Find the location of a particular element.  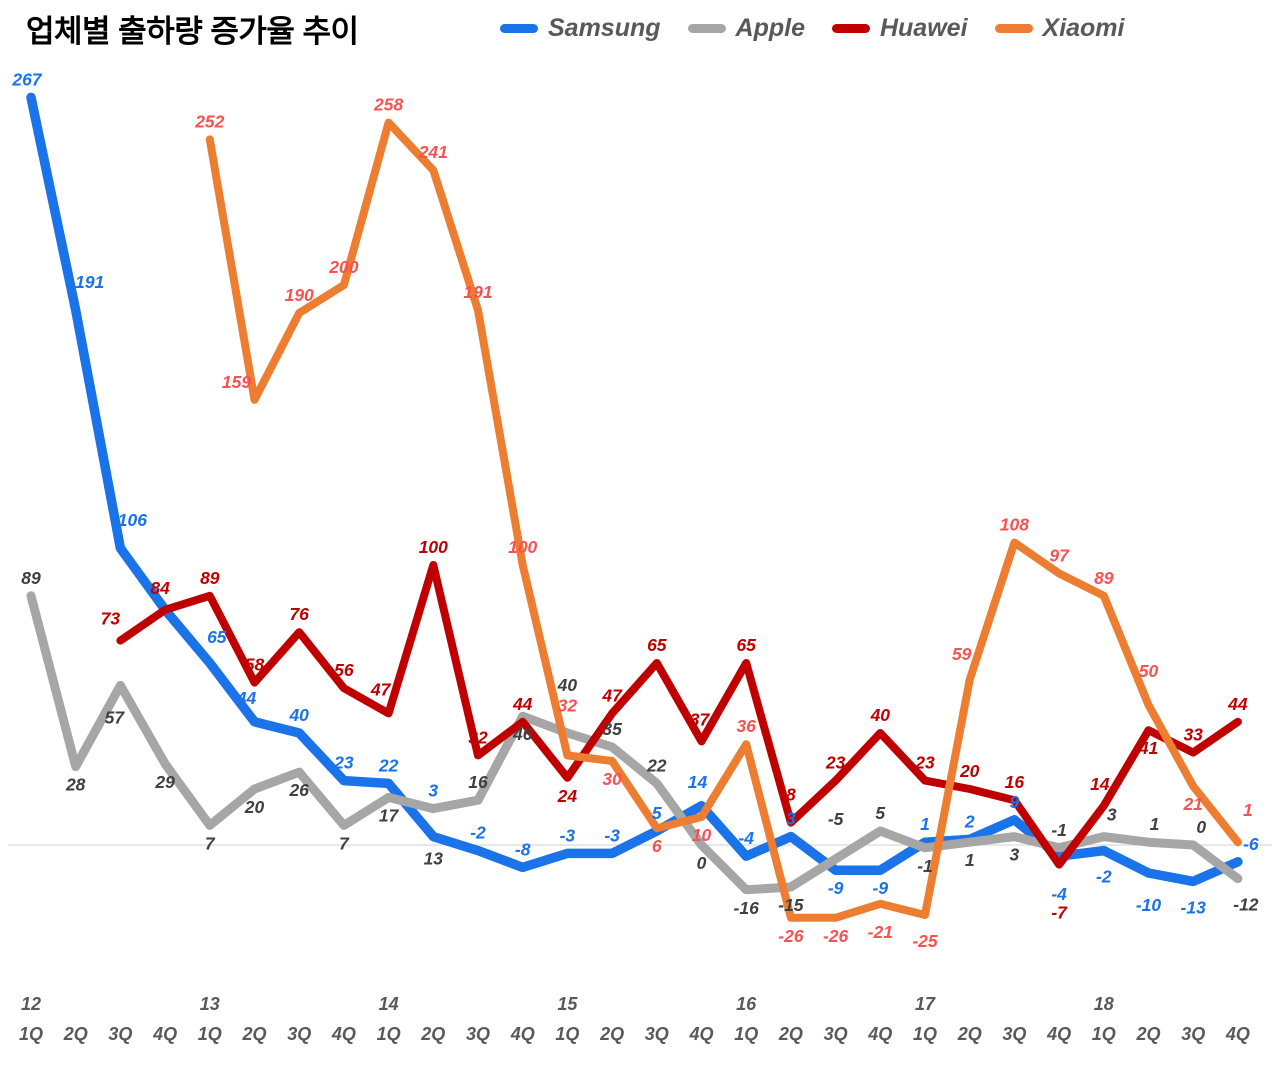

legend-item-huawei: Huawei is located at coordinates (899, 28).